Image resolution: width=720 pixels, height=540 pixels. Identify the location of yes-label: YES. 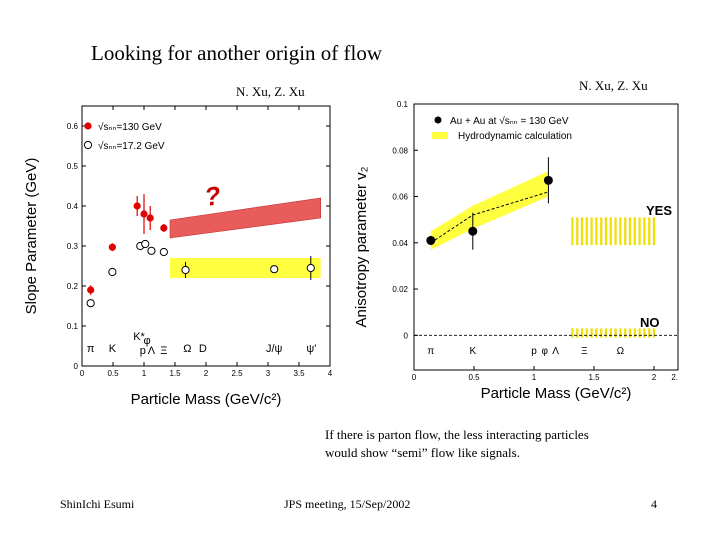
(659, 210).